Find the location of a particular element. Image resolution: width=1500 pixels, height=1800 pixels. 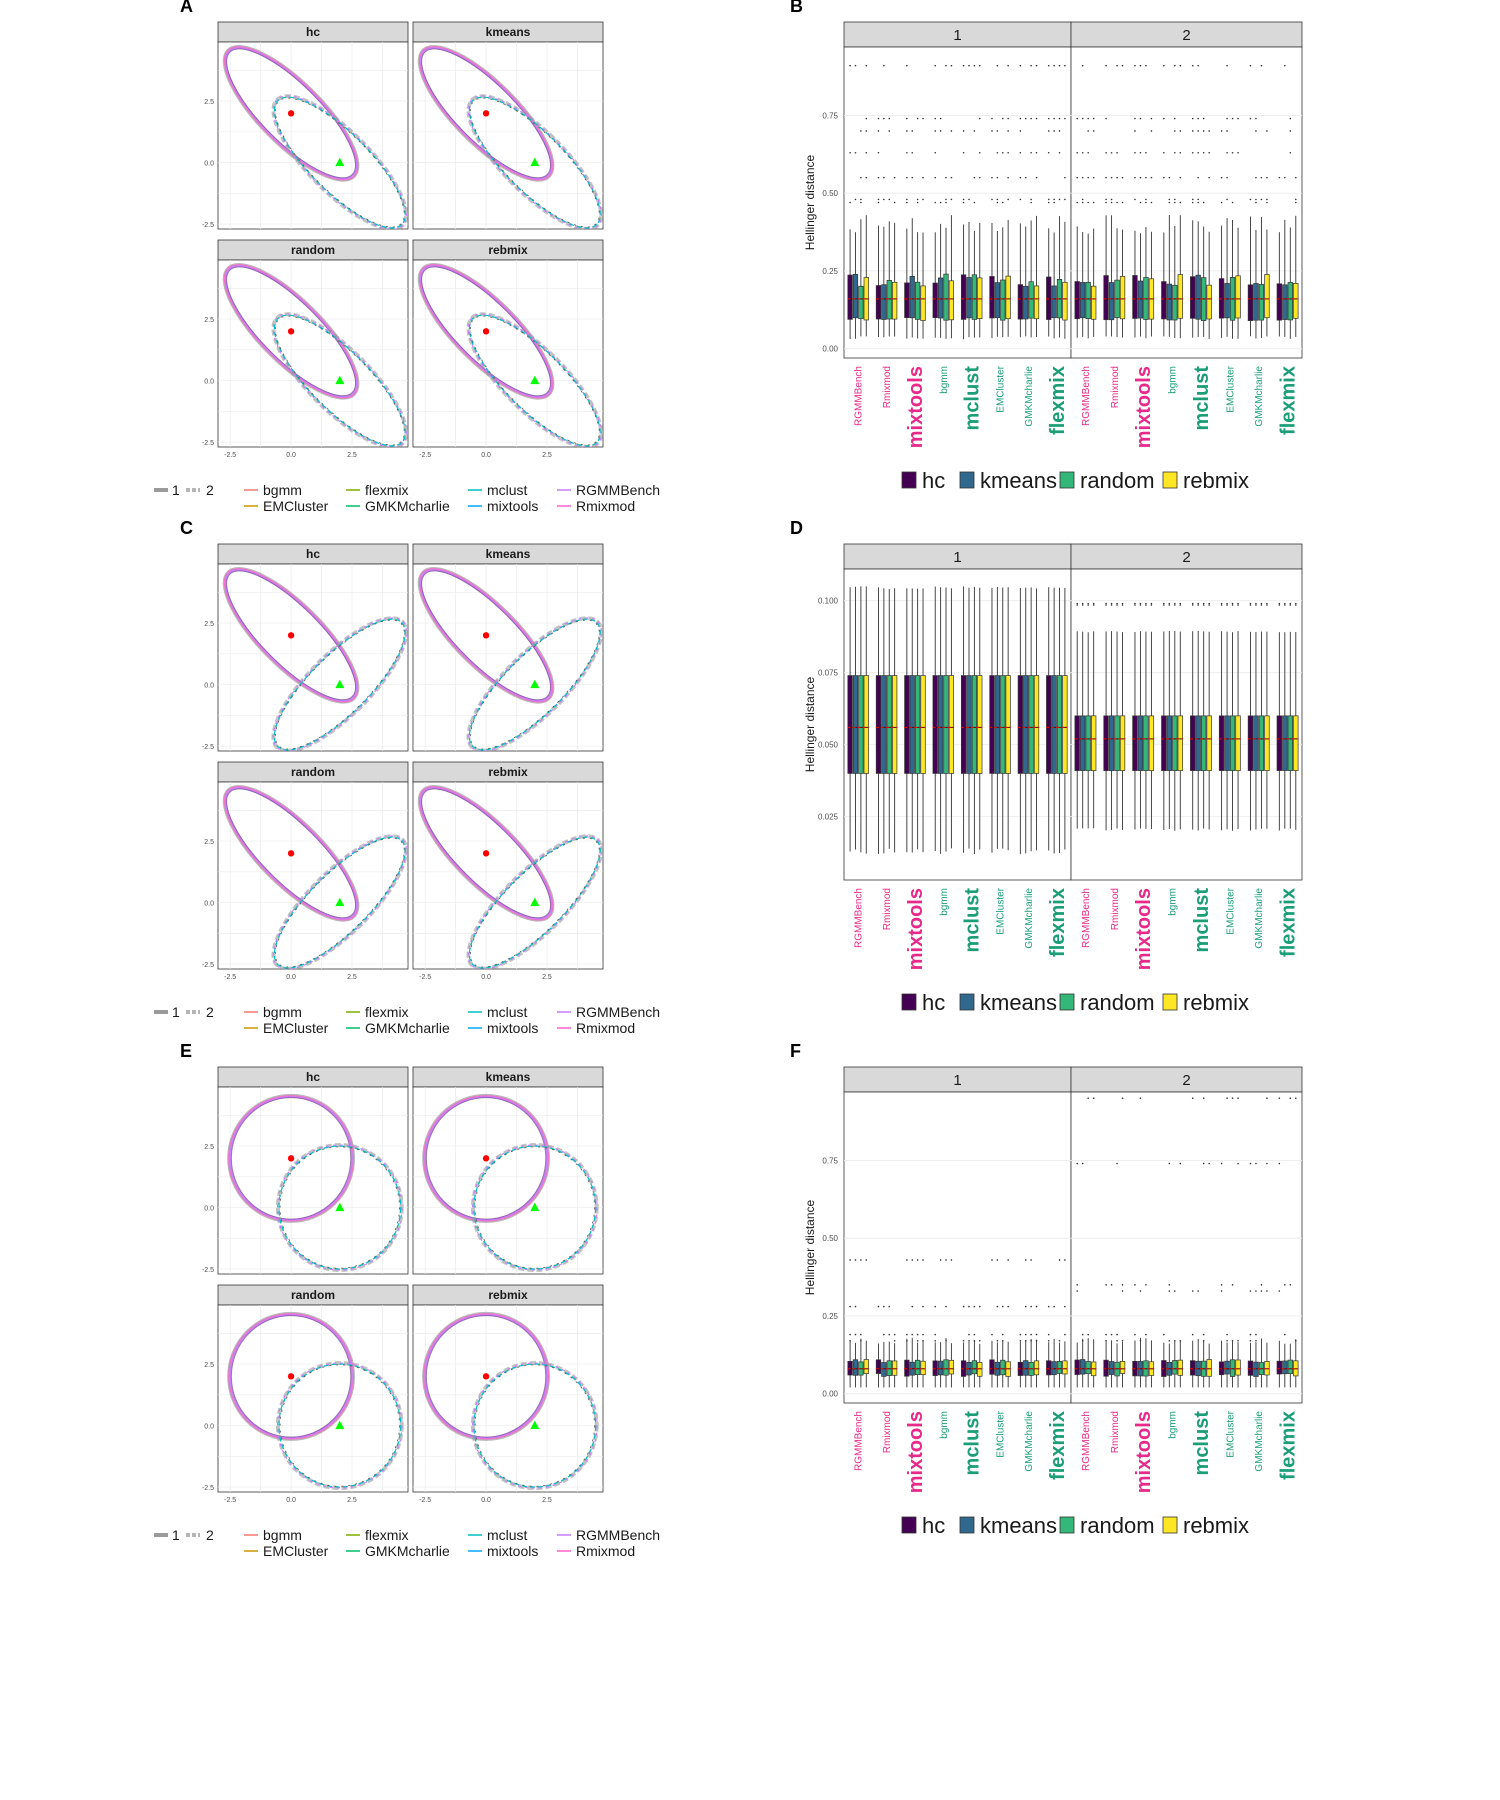

x-tick-label-mclust: mclust is located at coordinates (1202, 920).